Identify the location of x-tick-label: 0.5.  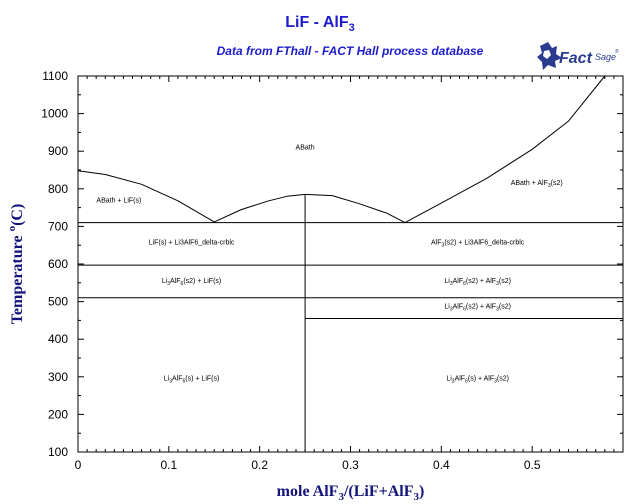
(532, 465).